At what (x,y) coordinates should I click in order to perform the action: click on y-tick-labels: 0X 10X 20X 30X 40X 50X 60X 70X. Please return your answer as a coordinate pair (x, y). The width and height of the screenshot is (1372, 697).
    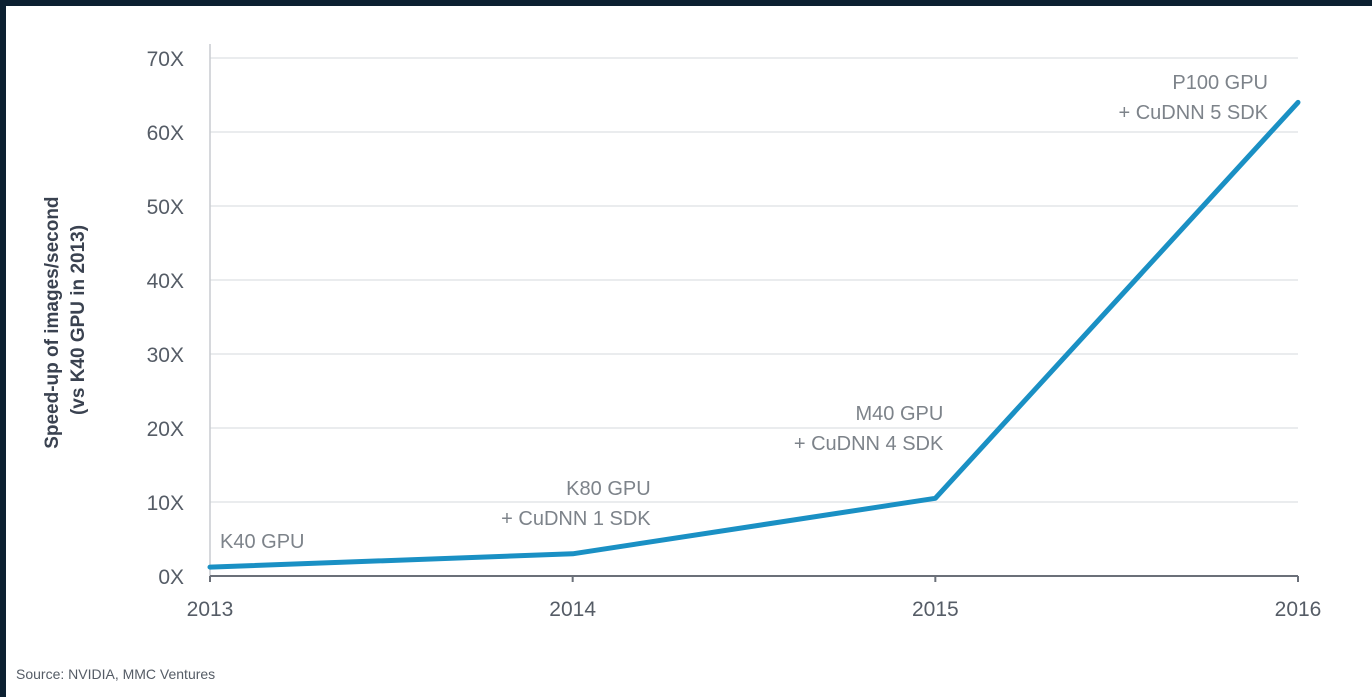
    Looking at the image, I should click on (165, 318).